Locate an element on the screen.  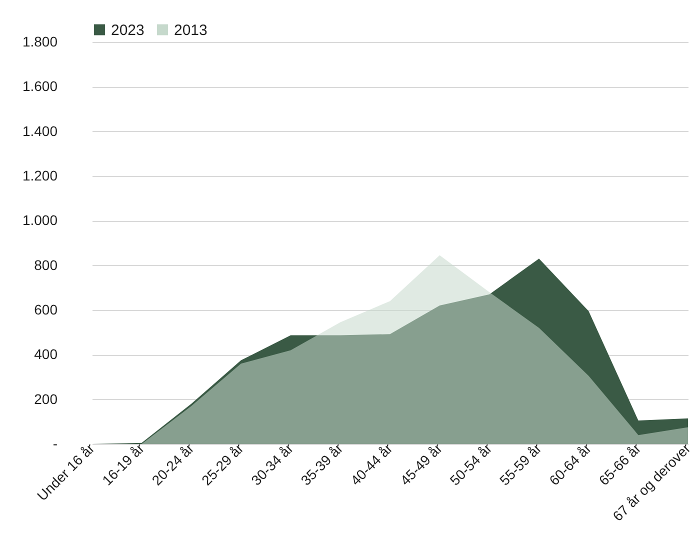
y-tick-label: 1.800 is located at coordinates (40, 42).